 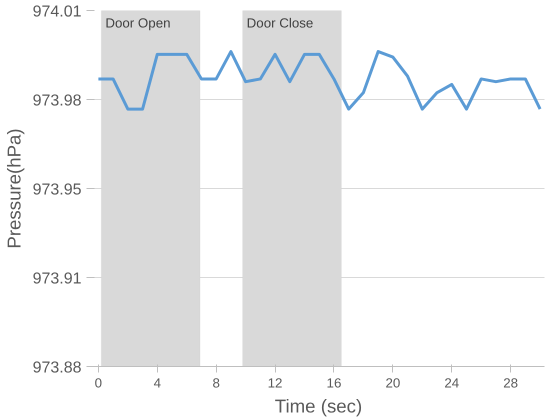 I want to click on y-axis-title: Pressure(hPa), so click(x=14, y=188).